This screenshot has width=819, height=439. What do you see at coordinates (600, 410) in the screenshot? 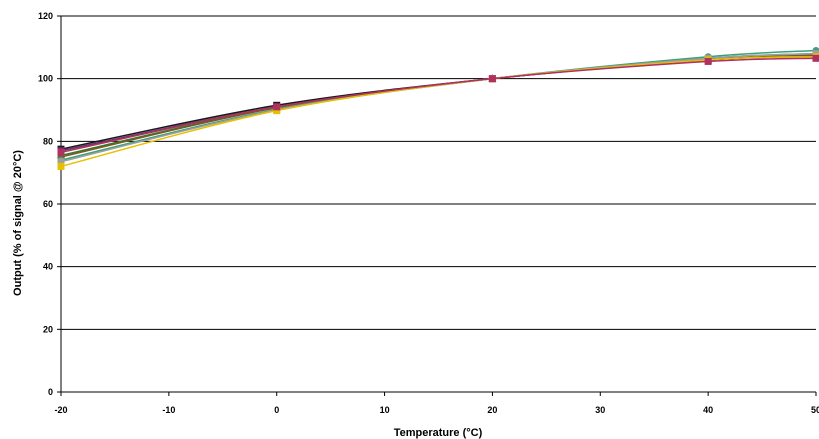
I see `x-tick-label: 30` at bounding box center [600, 410].